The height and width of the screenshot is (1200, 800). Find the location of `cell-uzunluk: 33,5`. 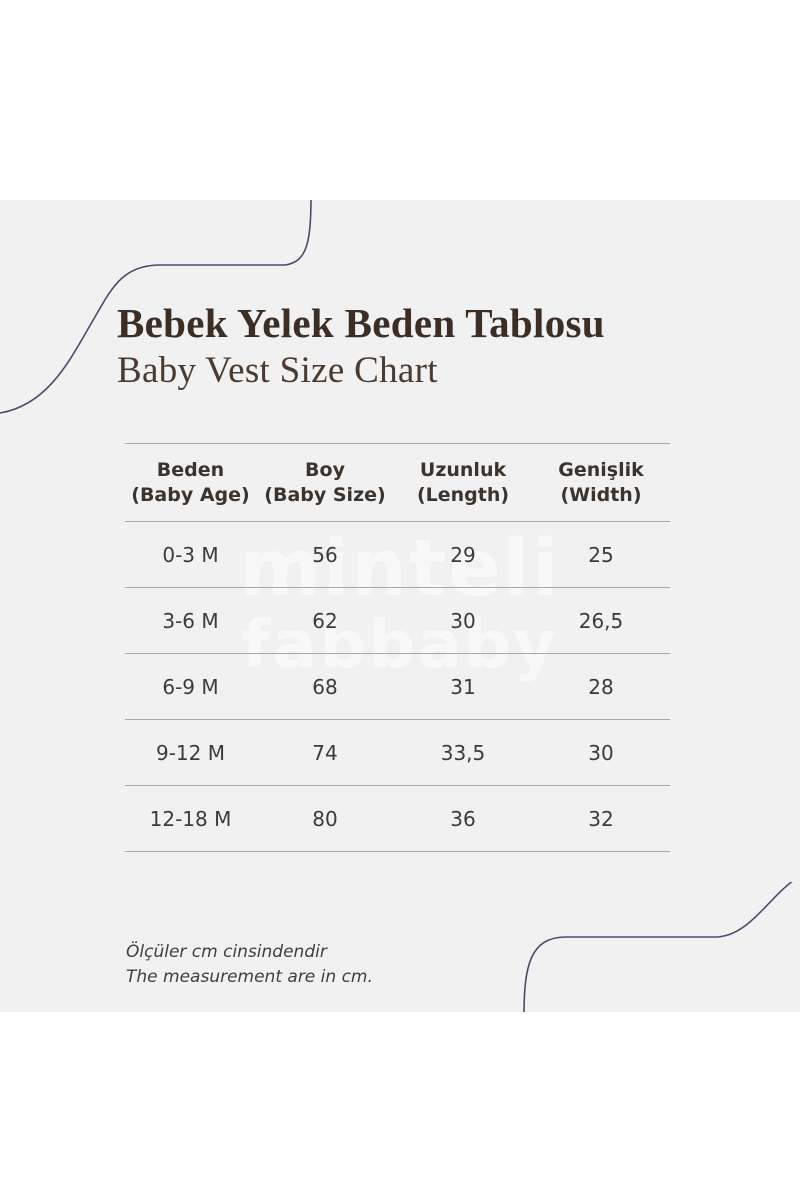

cell-uzunluk: 33,5 is located at coordinates (463, 752).